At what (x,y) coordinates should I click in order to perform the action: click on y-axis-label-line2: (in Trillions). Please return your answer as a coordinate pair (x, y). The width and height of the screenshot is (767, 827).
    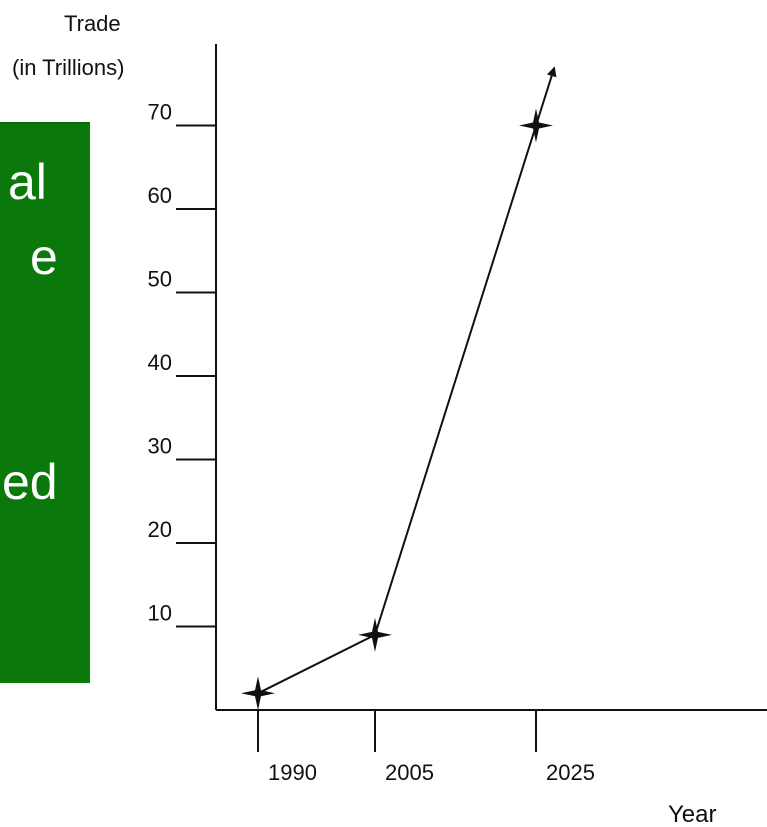
    Looking at the image, I should click on (68, 67).